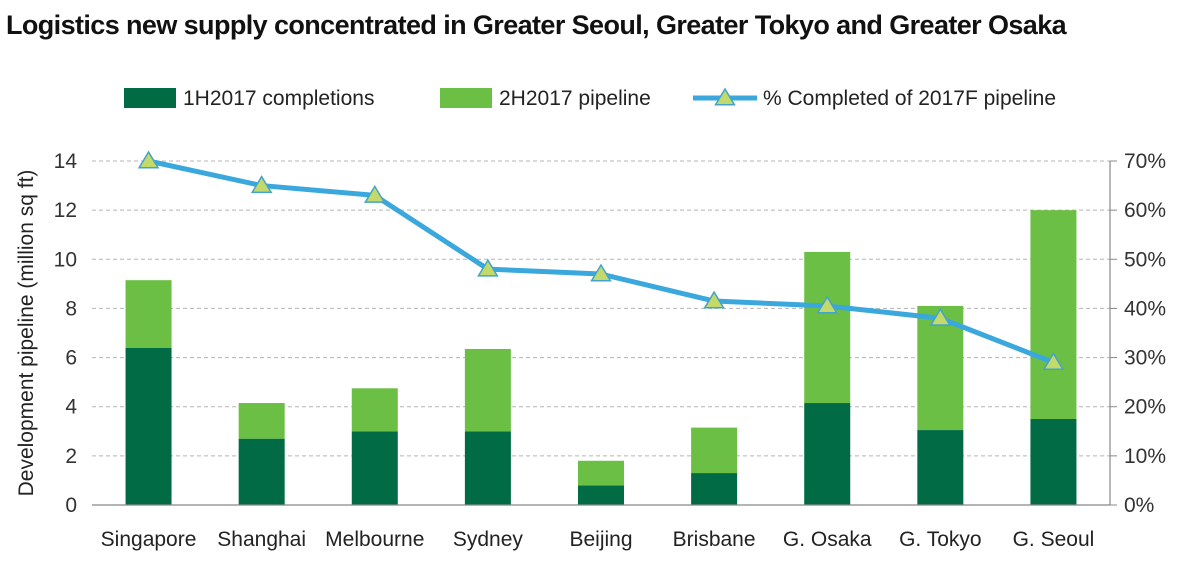 Image resolution: width=1200 pixels, height=567 pixels. Describe the element at coordinates (1145, 161) in the screenshot. I see `y2-tick-label: 70%` at that location.